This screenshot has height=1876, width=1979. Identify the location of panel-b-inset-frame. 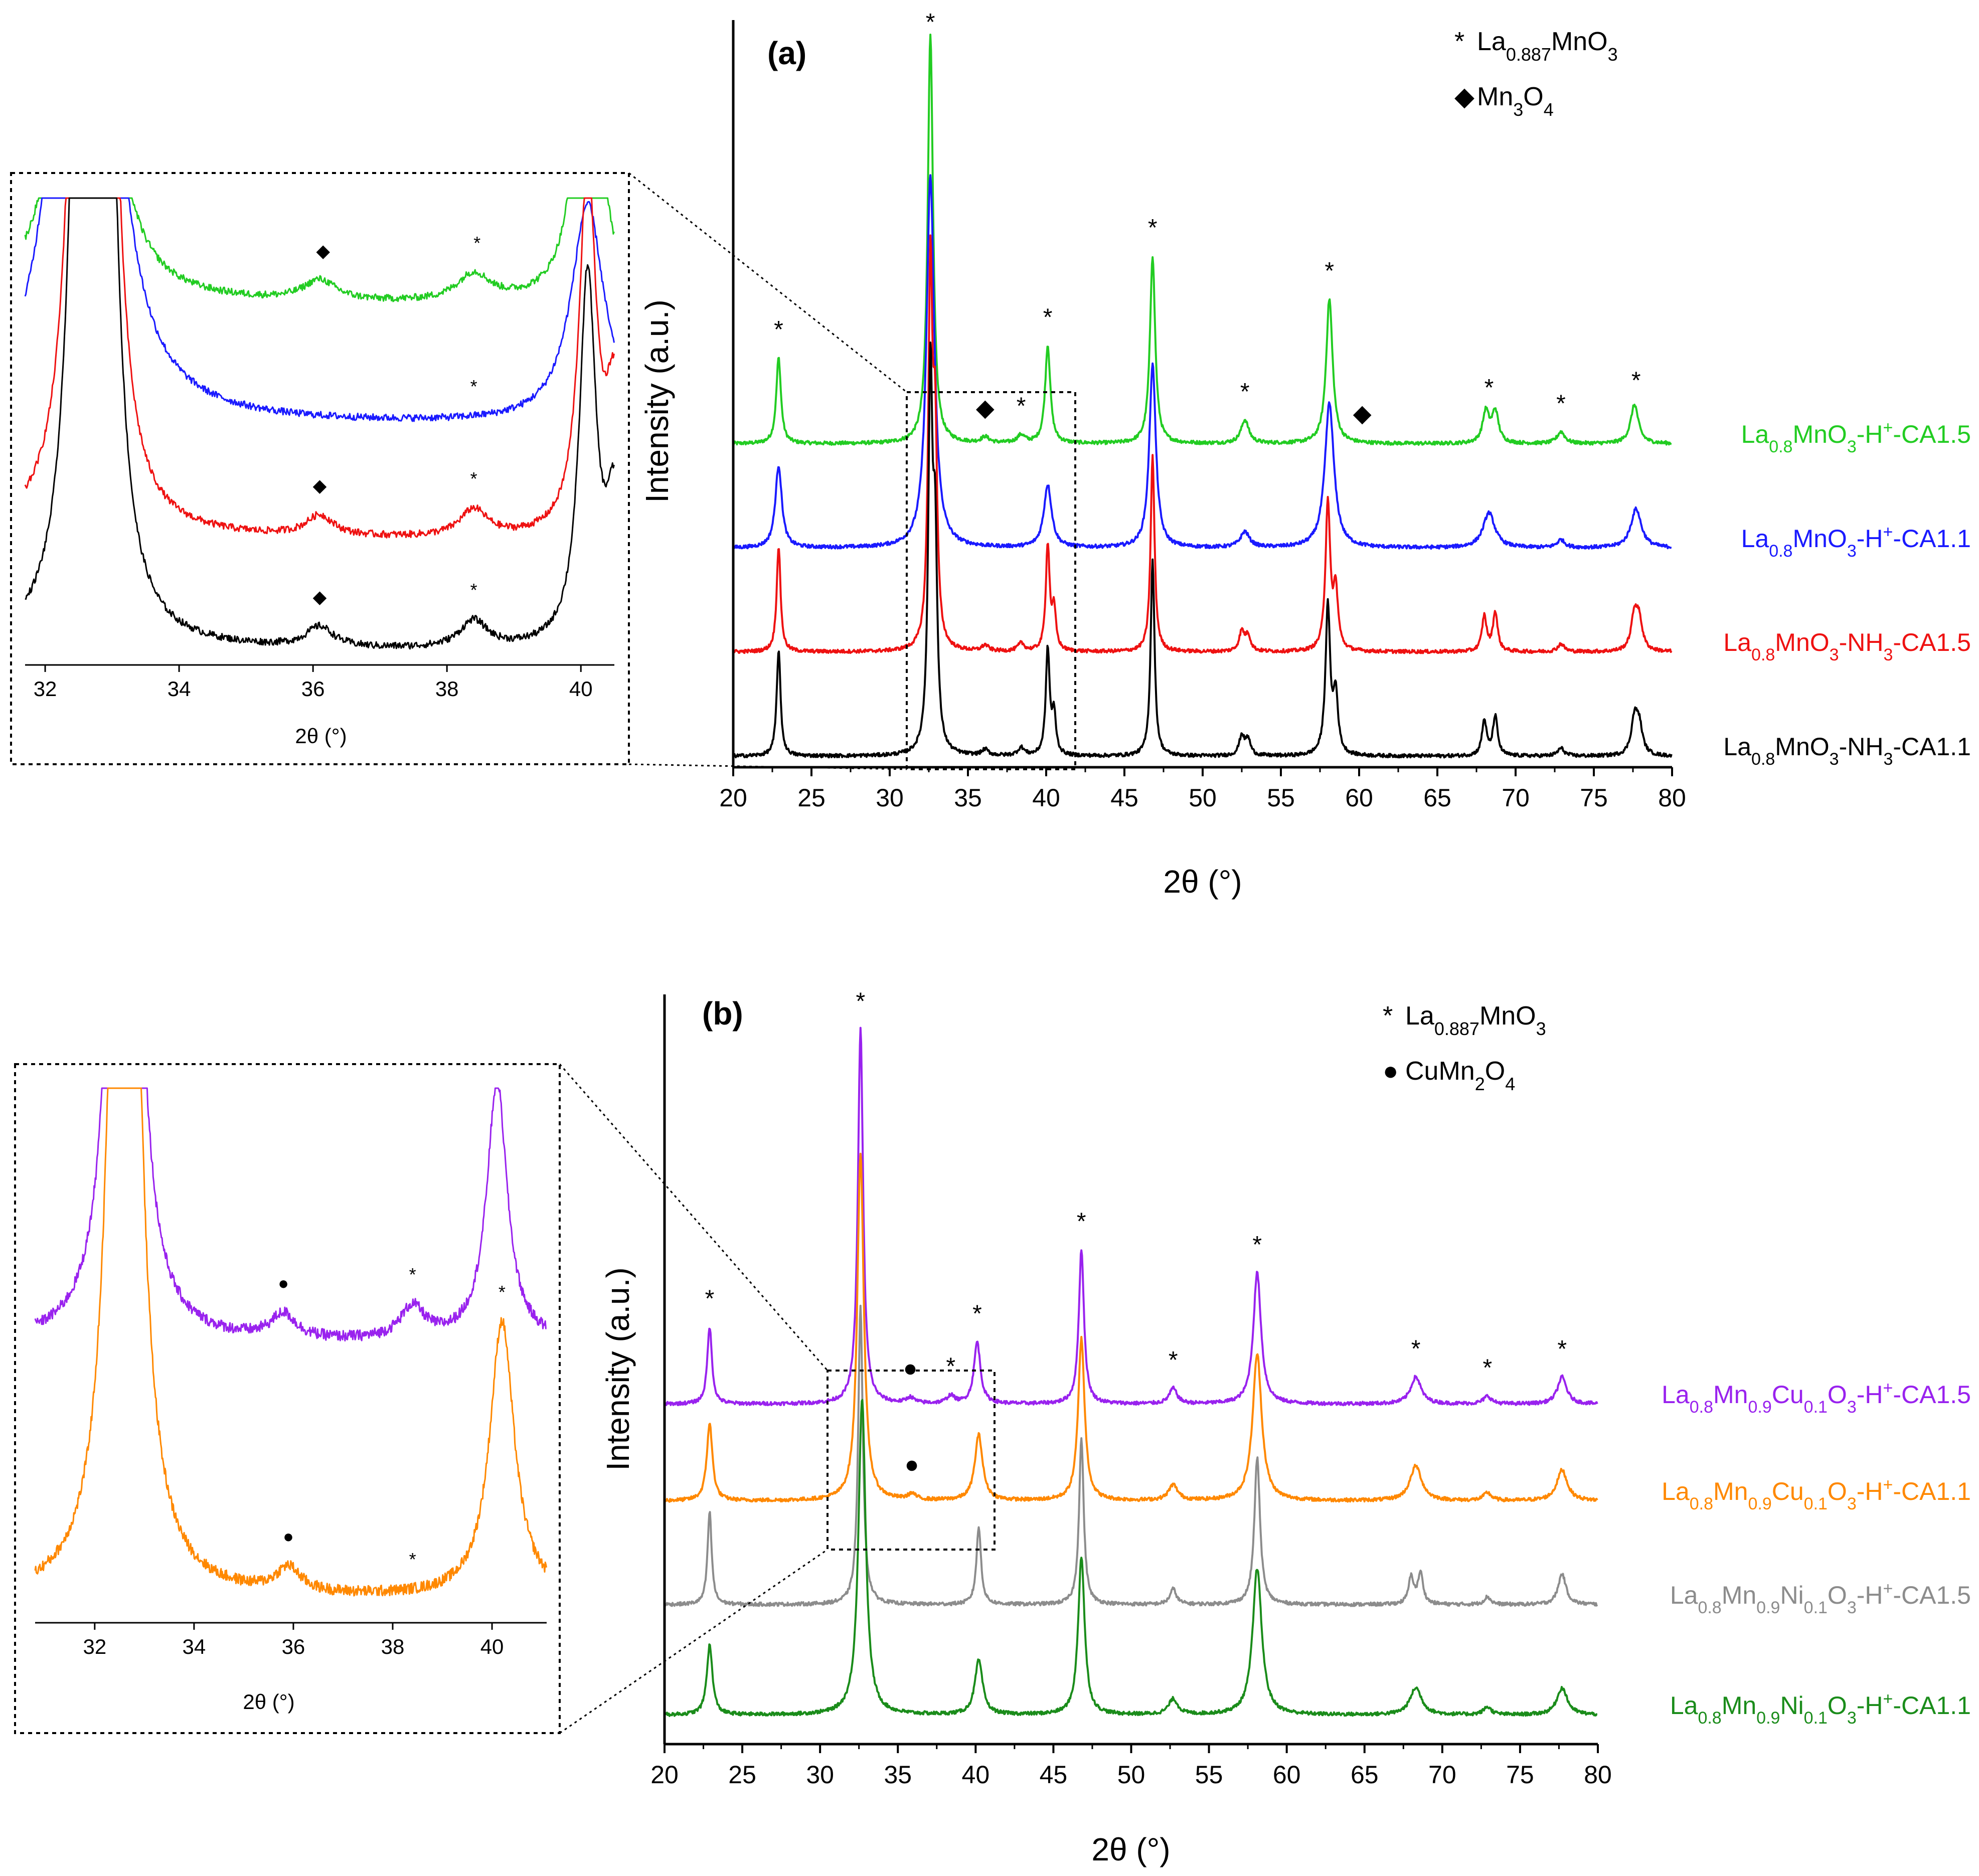
(287, 1399).